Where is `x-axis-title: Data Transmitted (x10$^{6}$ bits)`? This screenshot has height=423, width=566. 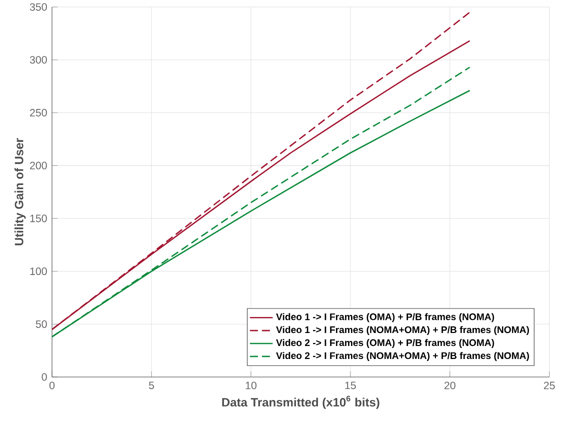
x-axis-title: Data Transmitted (x10$^{6}$ bits) is located at coordinates (301, 402).